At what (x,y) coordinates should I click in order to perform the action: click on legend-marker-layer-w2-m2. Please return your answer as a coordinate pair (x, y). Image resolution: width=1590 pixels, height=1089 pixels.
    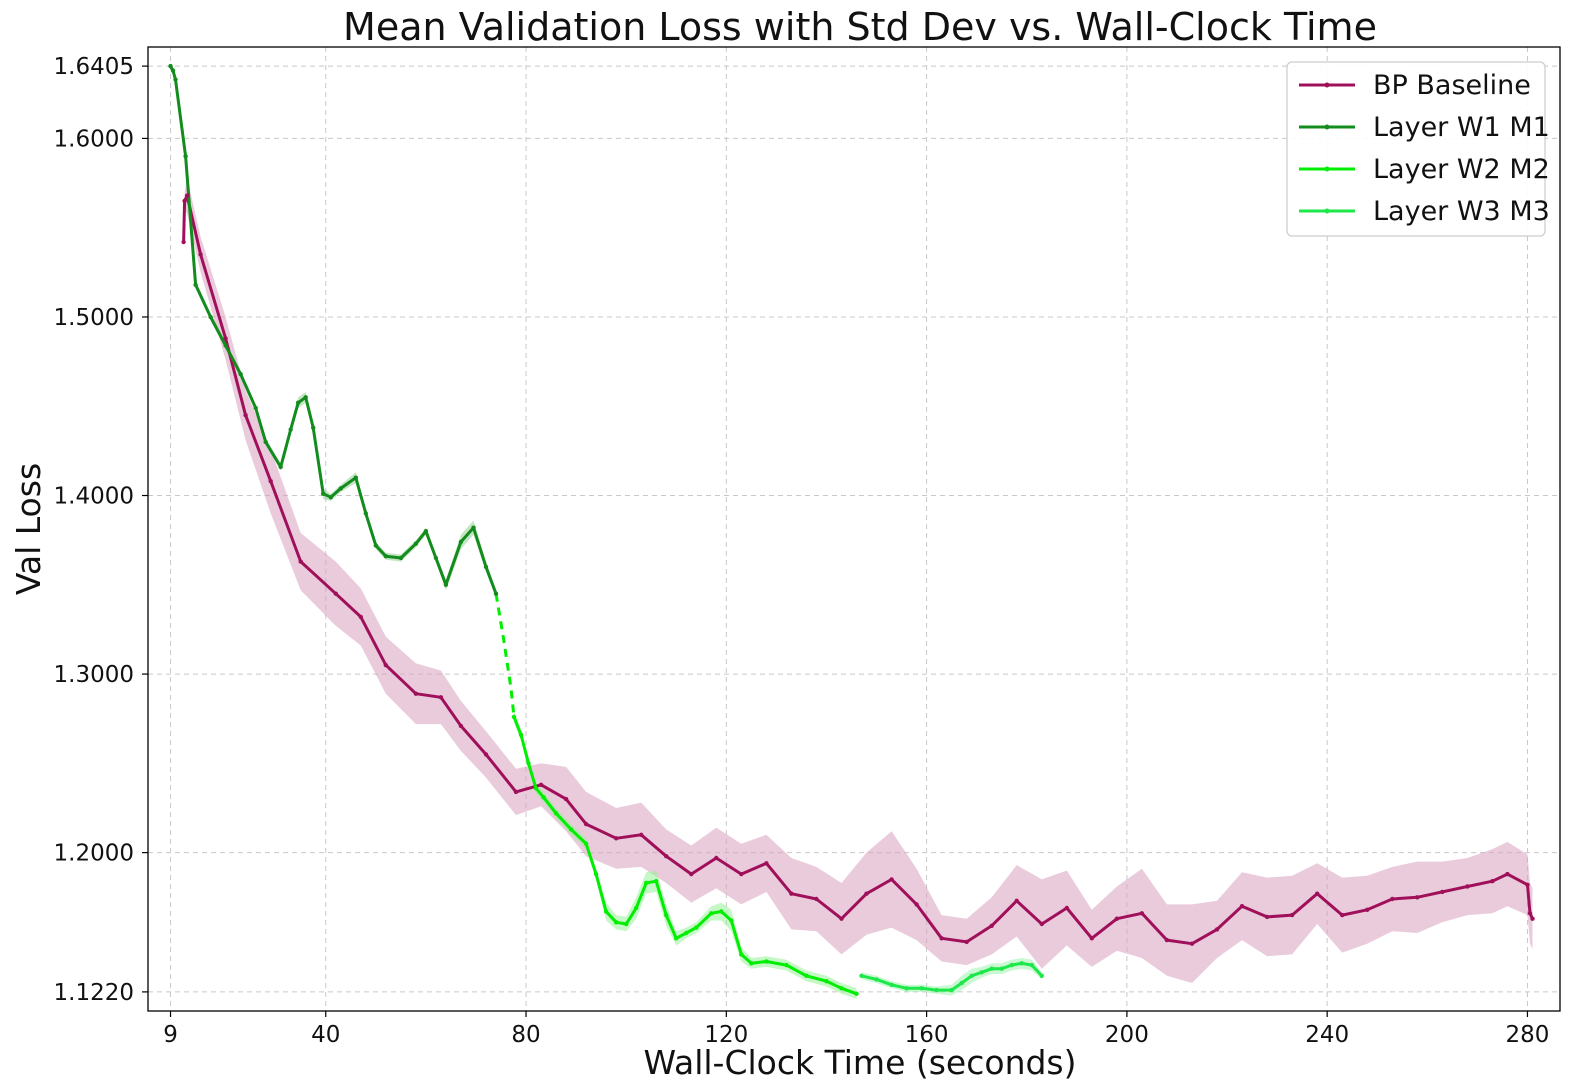
    Looking at the image, I should click on (1327, 169).